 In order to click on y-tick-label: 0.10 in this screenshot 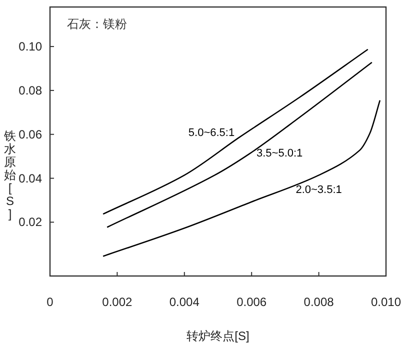, I will do `click(30, 47)`.